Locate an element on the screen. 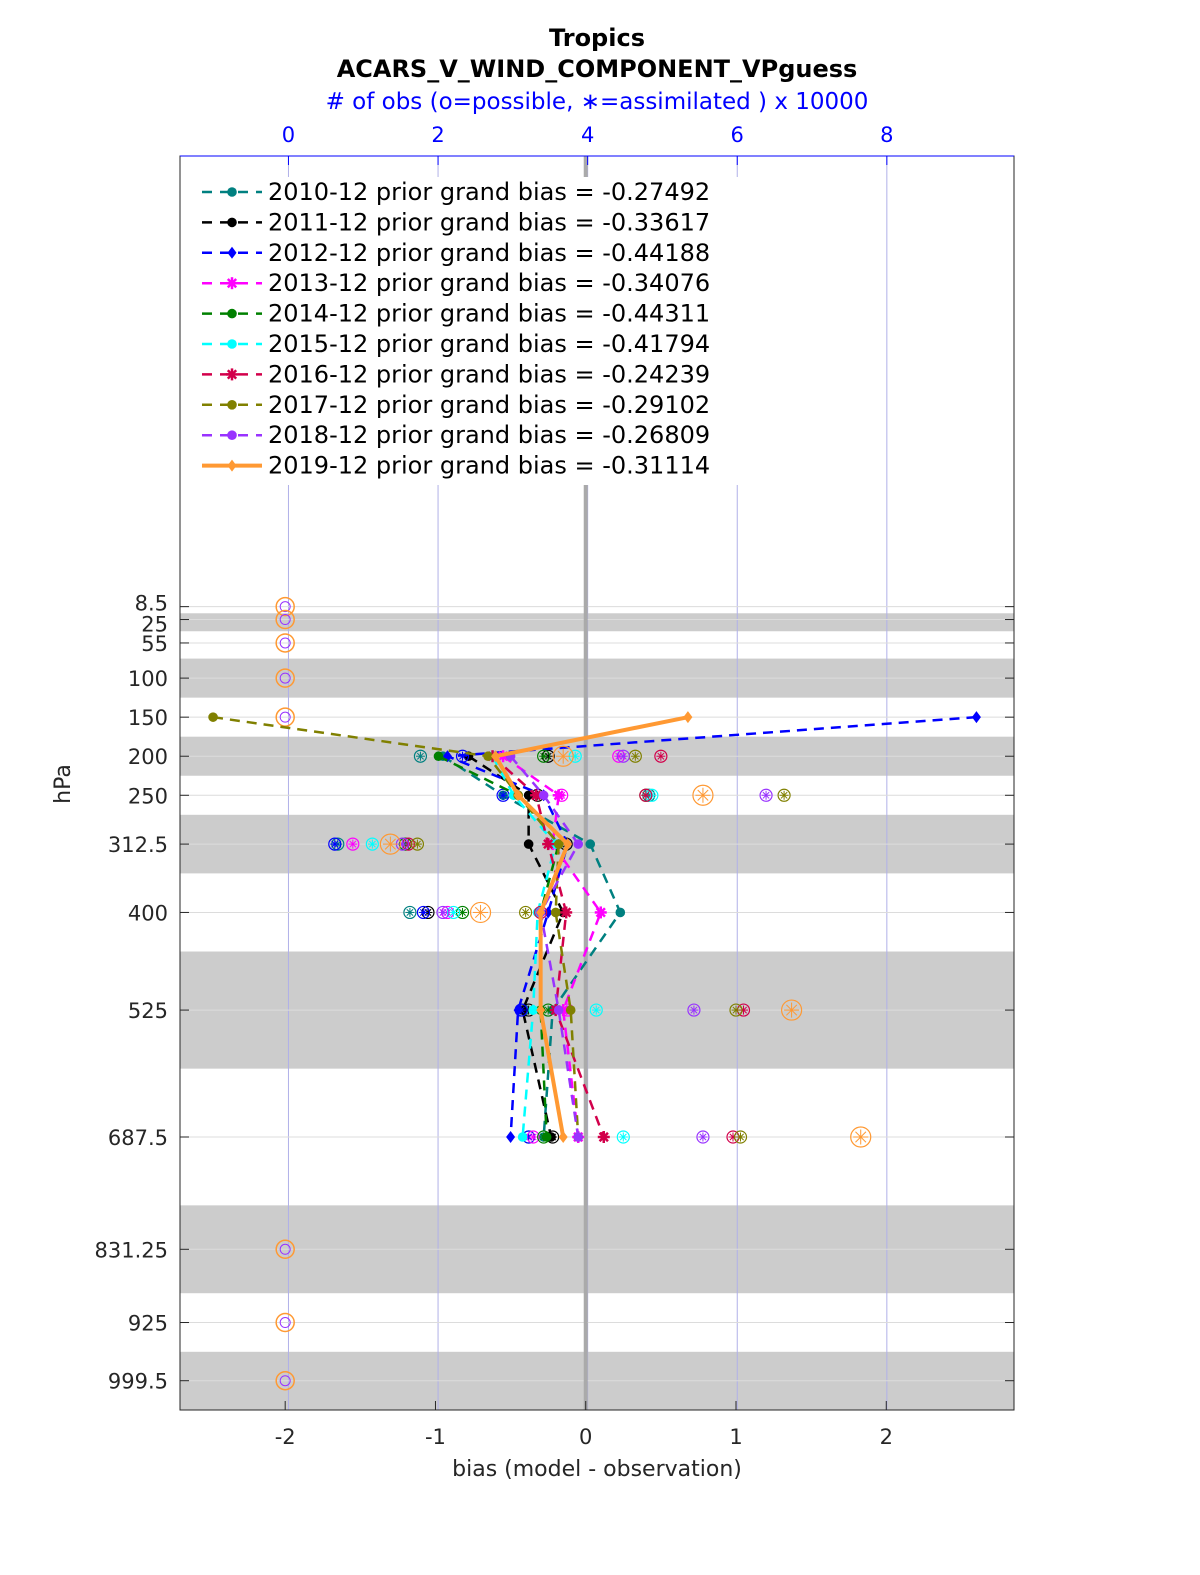 Image resolution: width=1200 pixels, height=1575 pixels. y-tick-label: 525 is located at coordinates (148, 1011).